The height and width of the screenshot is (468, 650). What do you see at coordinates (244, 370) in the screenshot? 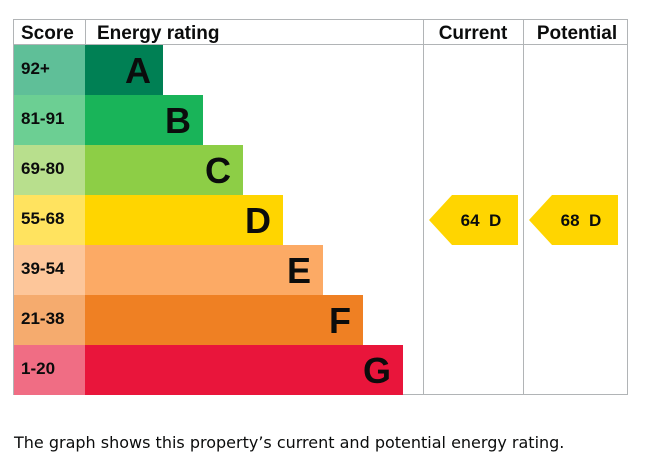
I see `band-bar-g` at bounding box center [244, 370].